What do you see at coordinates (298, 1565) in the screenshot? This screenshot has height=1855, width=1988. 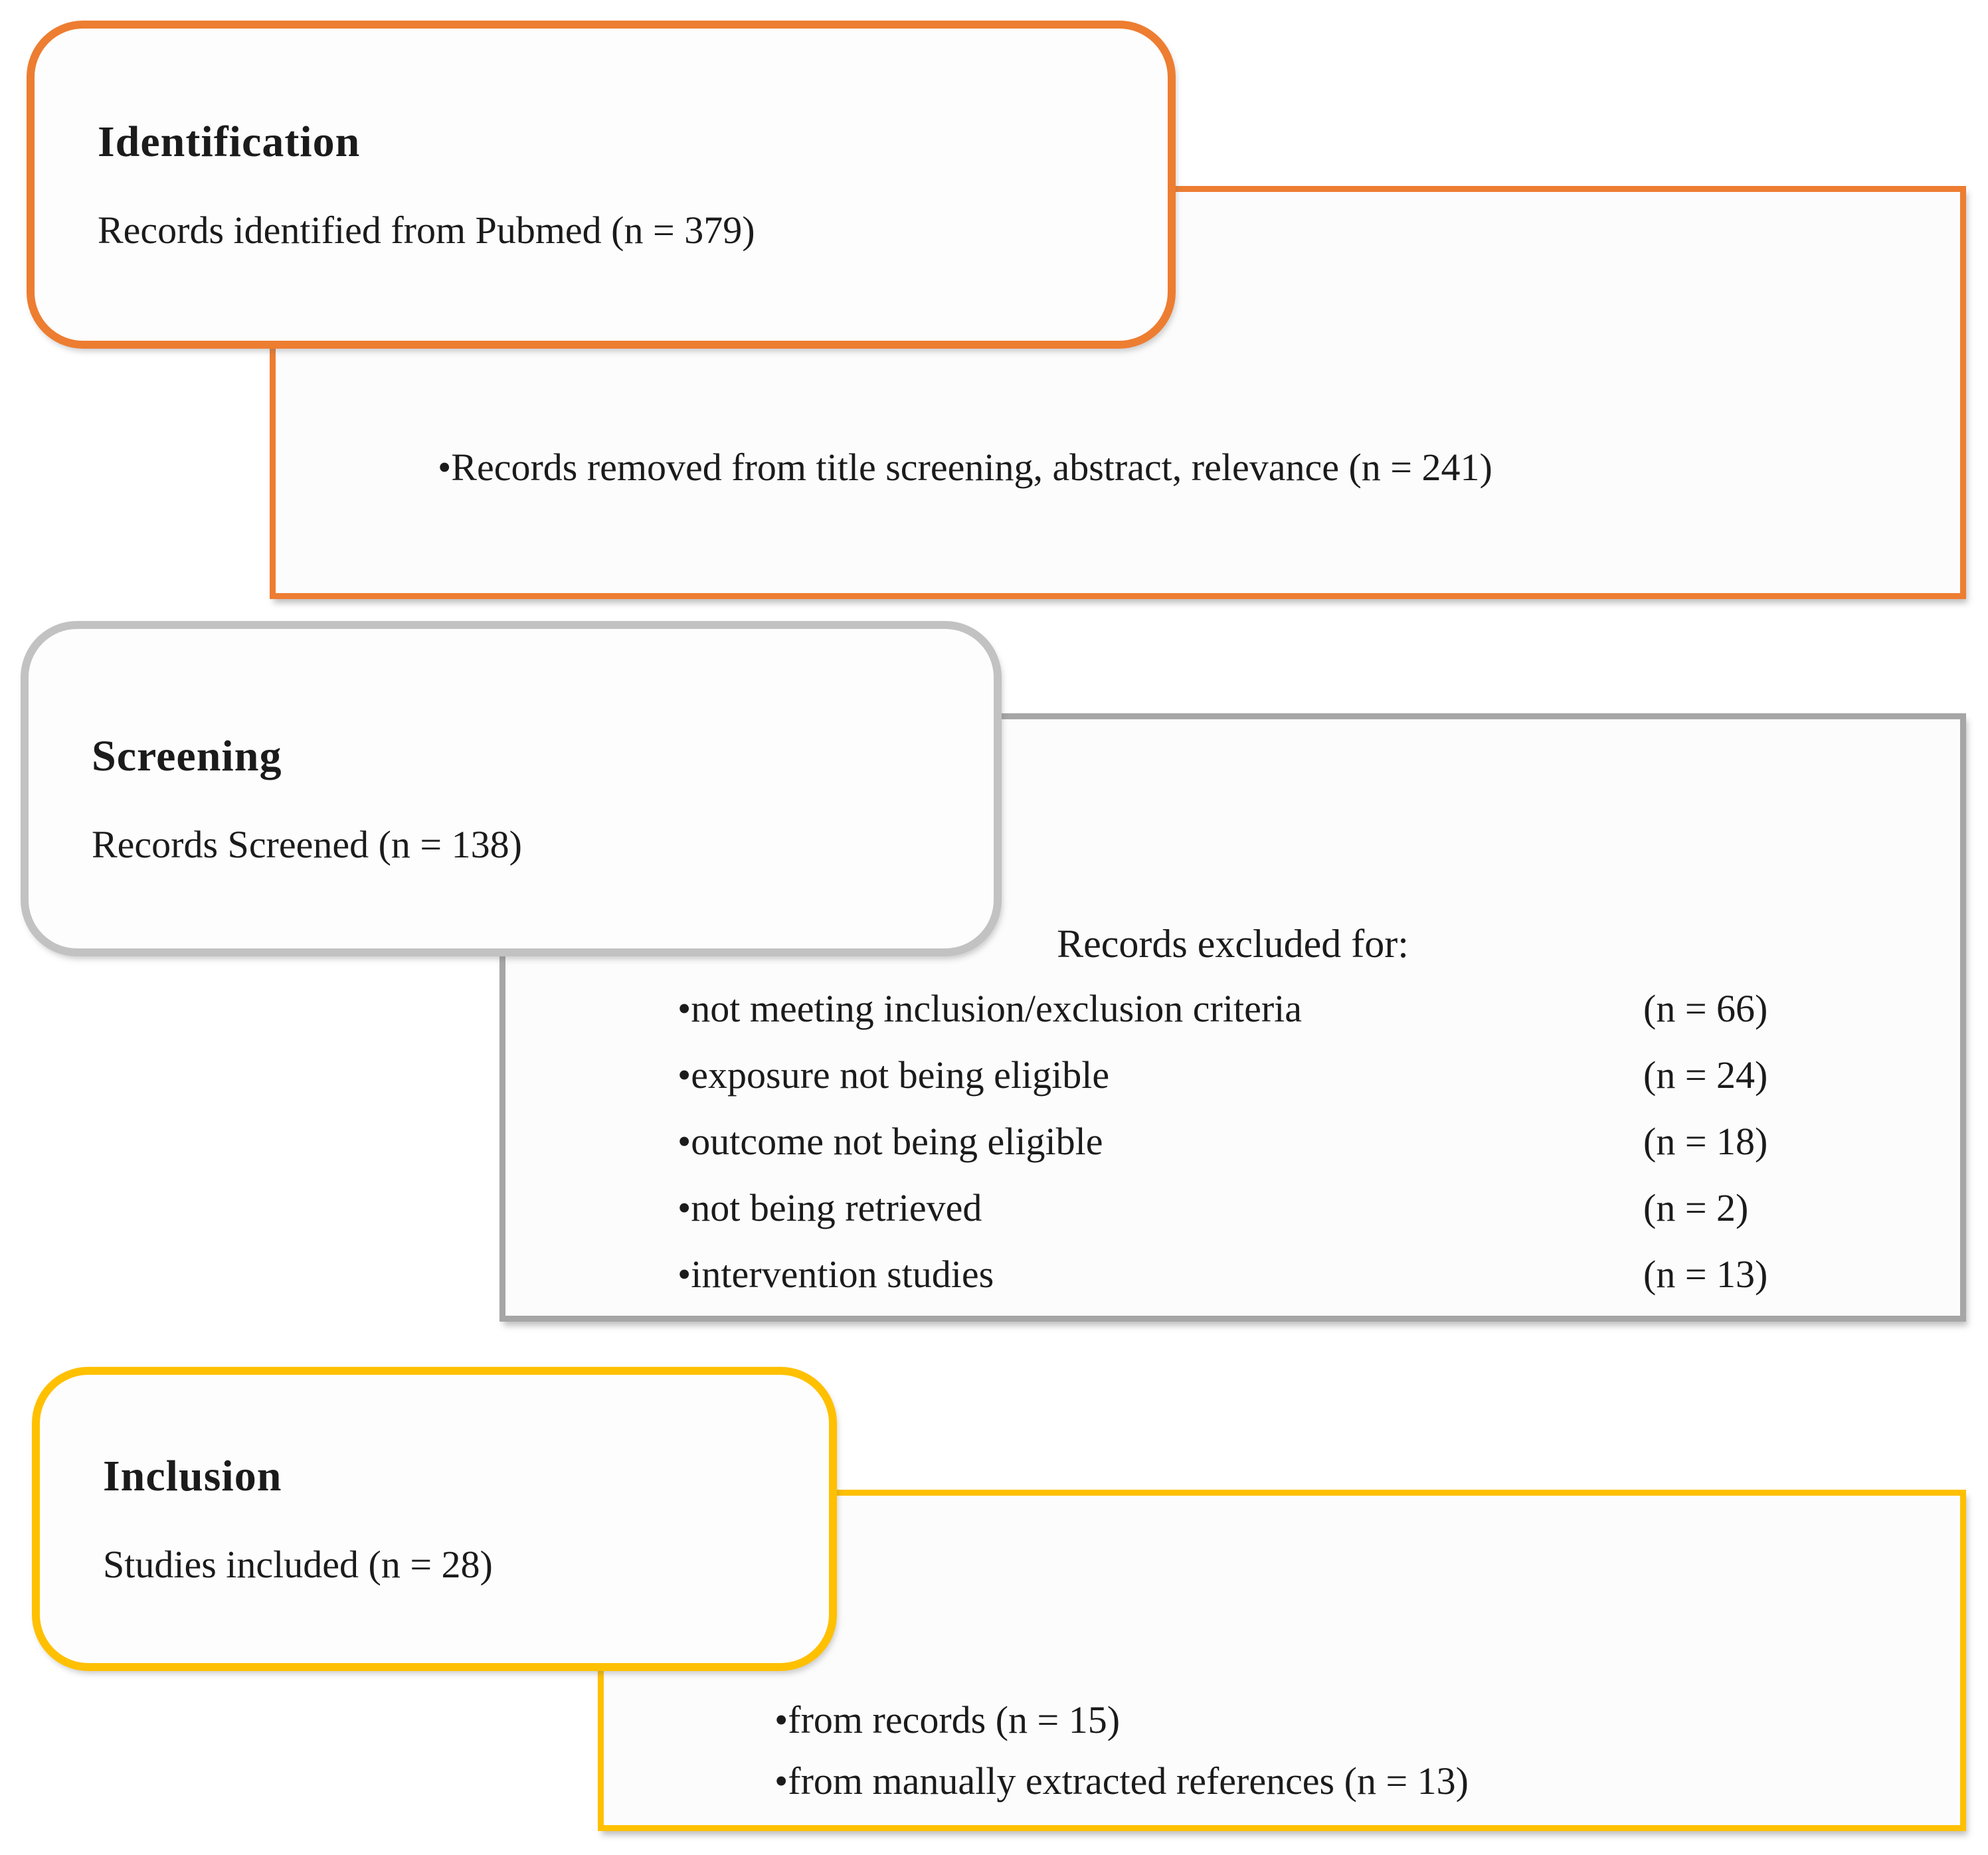 I see `inclusion-summary: Studies included (n = 28)` at bounding box center [298, 1565].